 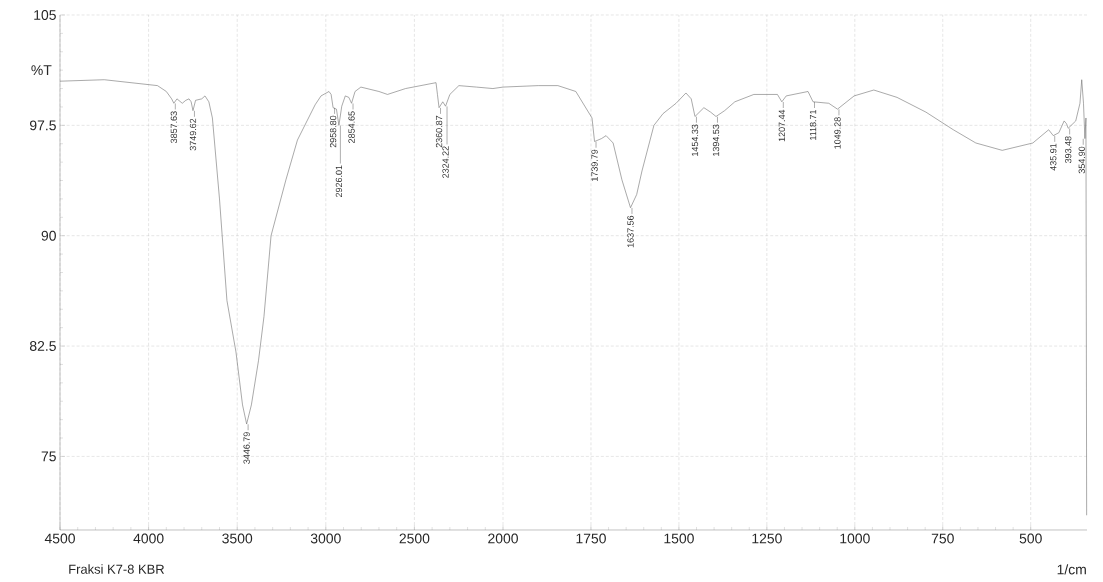 I want to click on y-axis-title: %T, so click(x=41, y=70).